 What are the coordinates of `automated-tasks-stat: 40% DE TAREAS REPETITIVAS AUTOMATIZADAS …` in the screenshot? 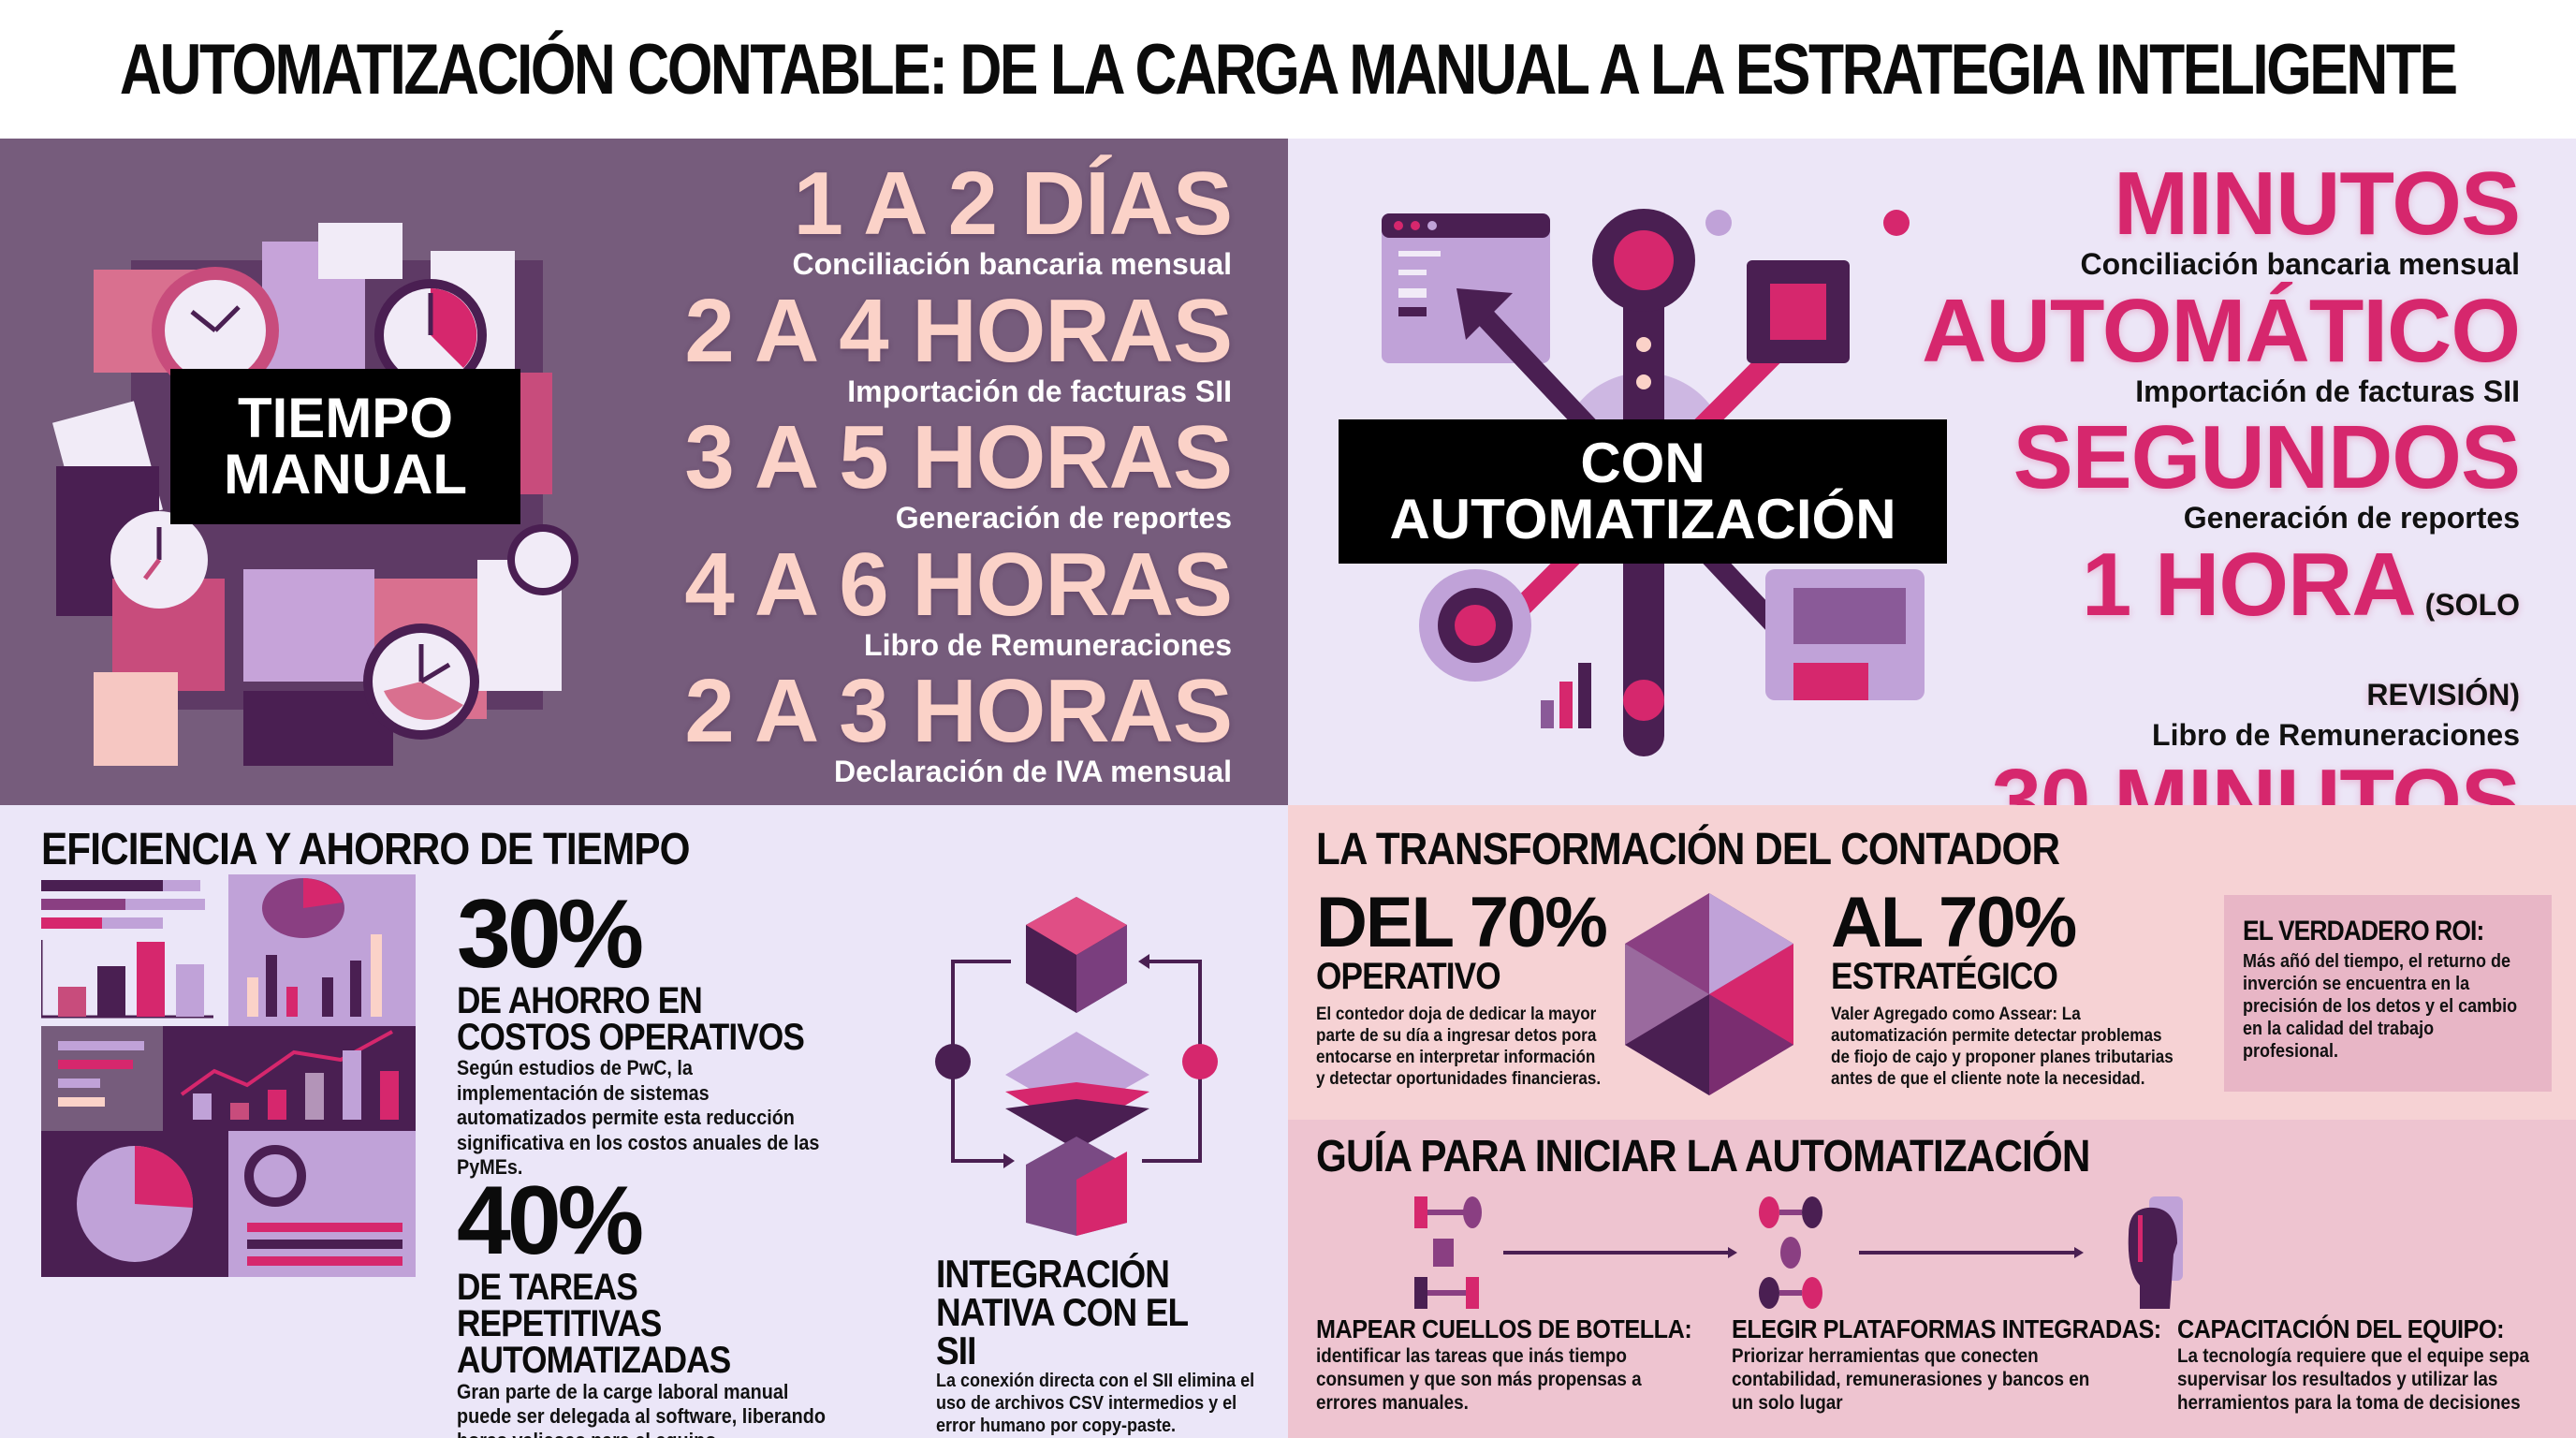 It's located at (672, 1305).